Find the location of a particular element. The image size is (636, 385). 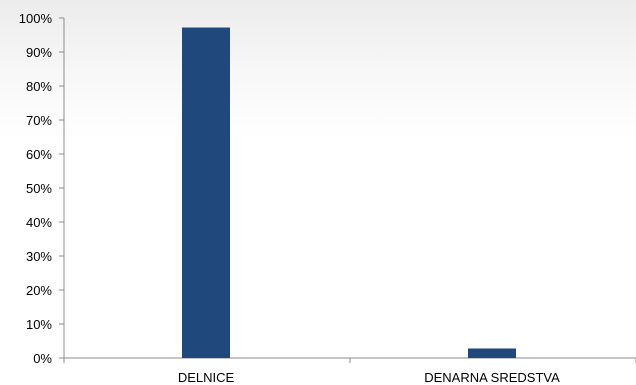

y-tick-label: 10% is located at coordinates (39, 324).